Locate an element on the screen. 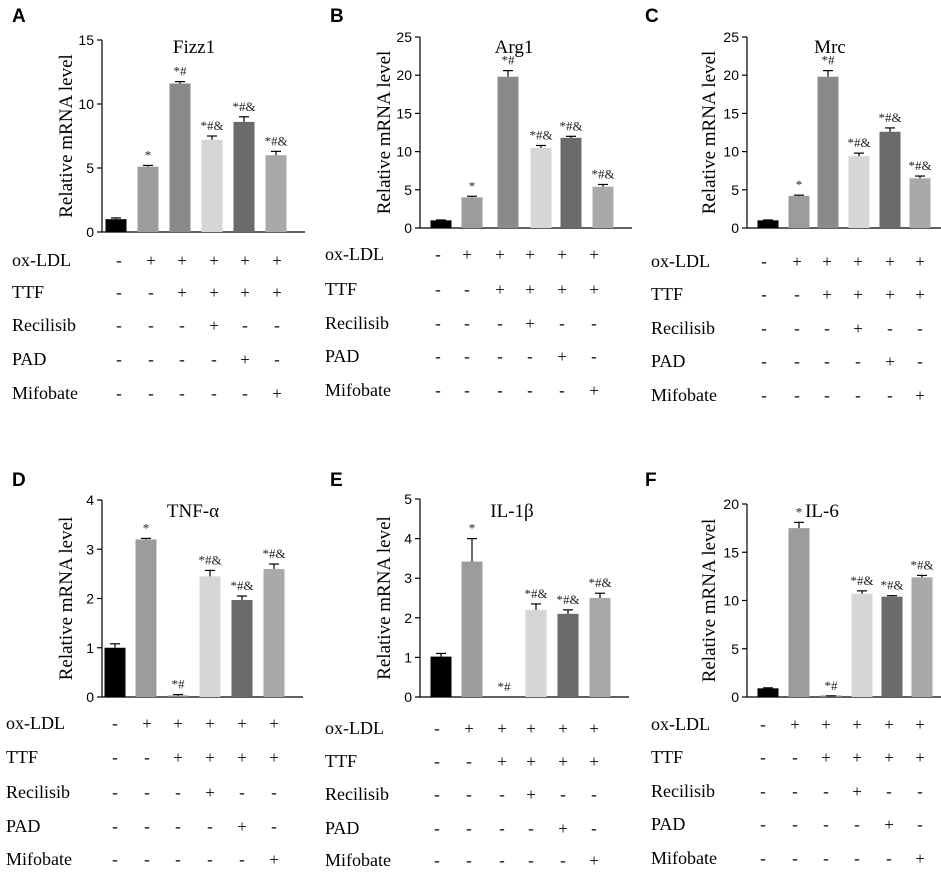 This screenshot has height=873, width=941. y-tick-label: 25 is located at coordinates (731, 37).